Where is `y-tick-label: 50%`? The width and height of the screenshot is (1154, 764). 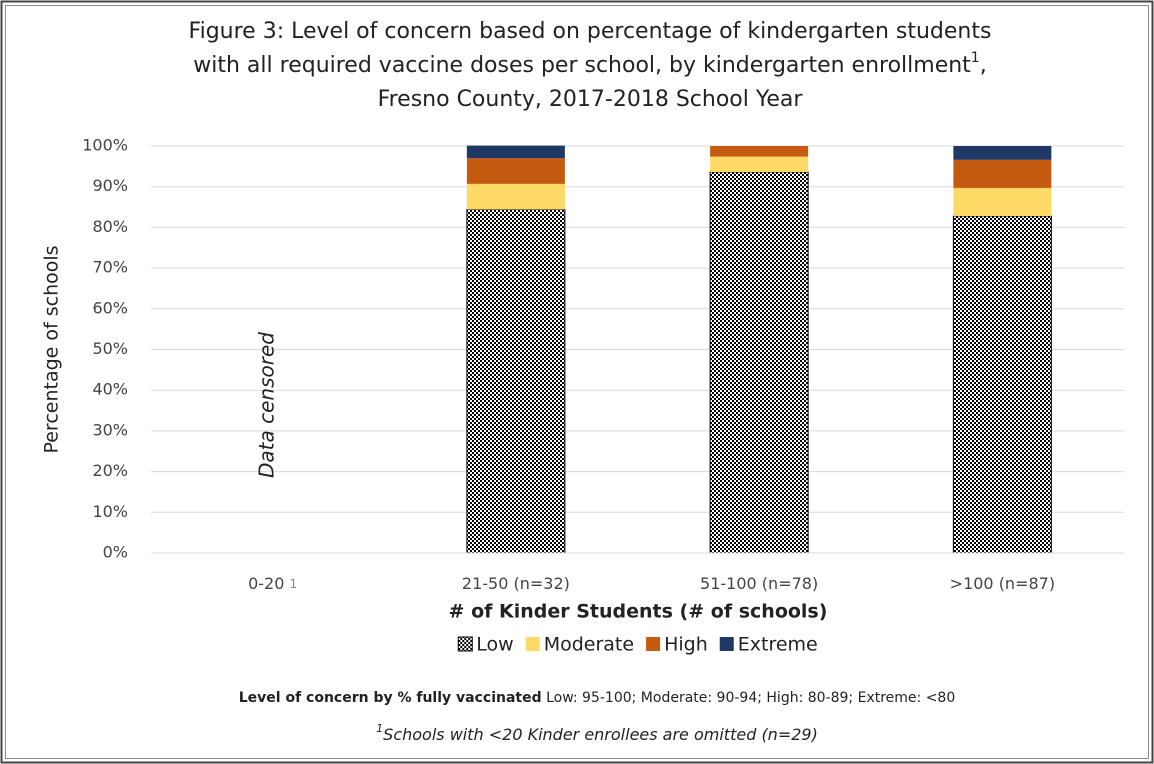
y-tick-label: 50% is located at coordinates (110, 348).